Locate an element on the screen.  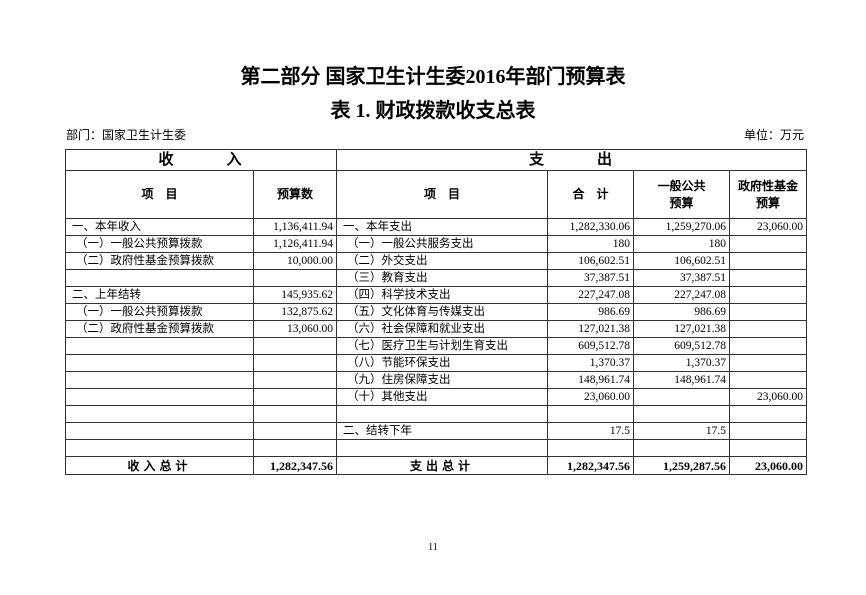
table-row: （九）住房保障支出 148,961.74 148,961.74 is located at coordinates (436, 380).